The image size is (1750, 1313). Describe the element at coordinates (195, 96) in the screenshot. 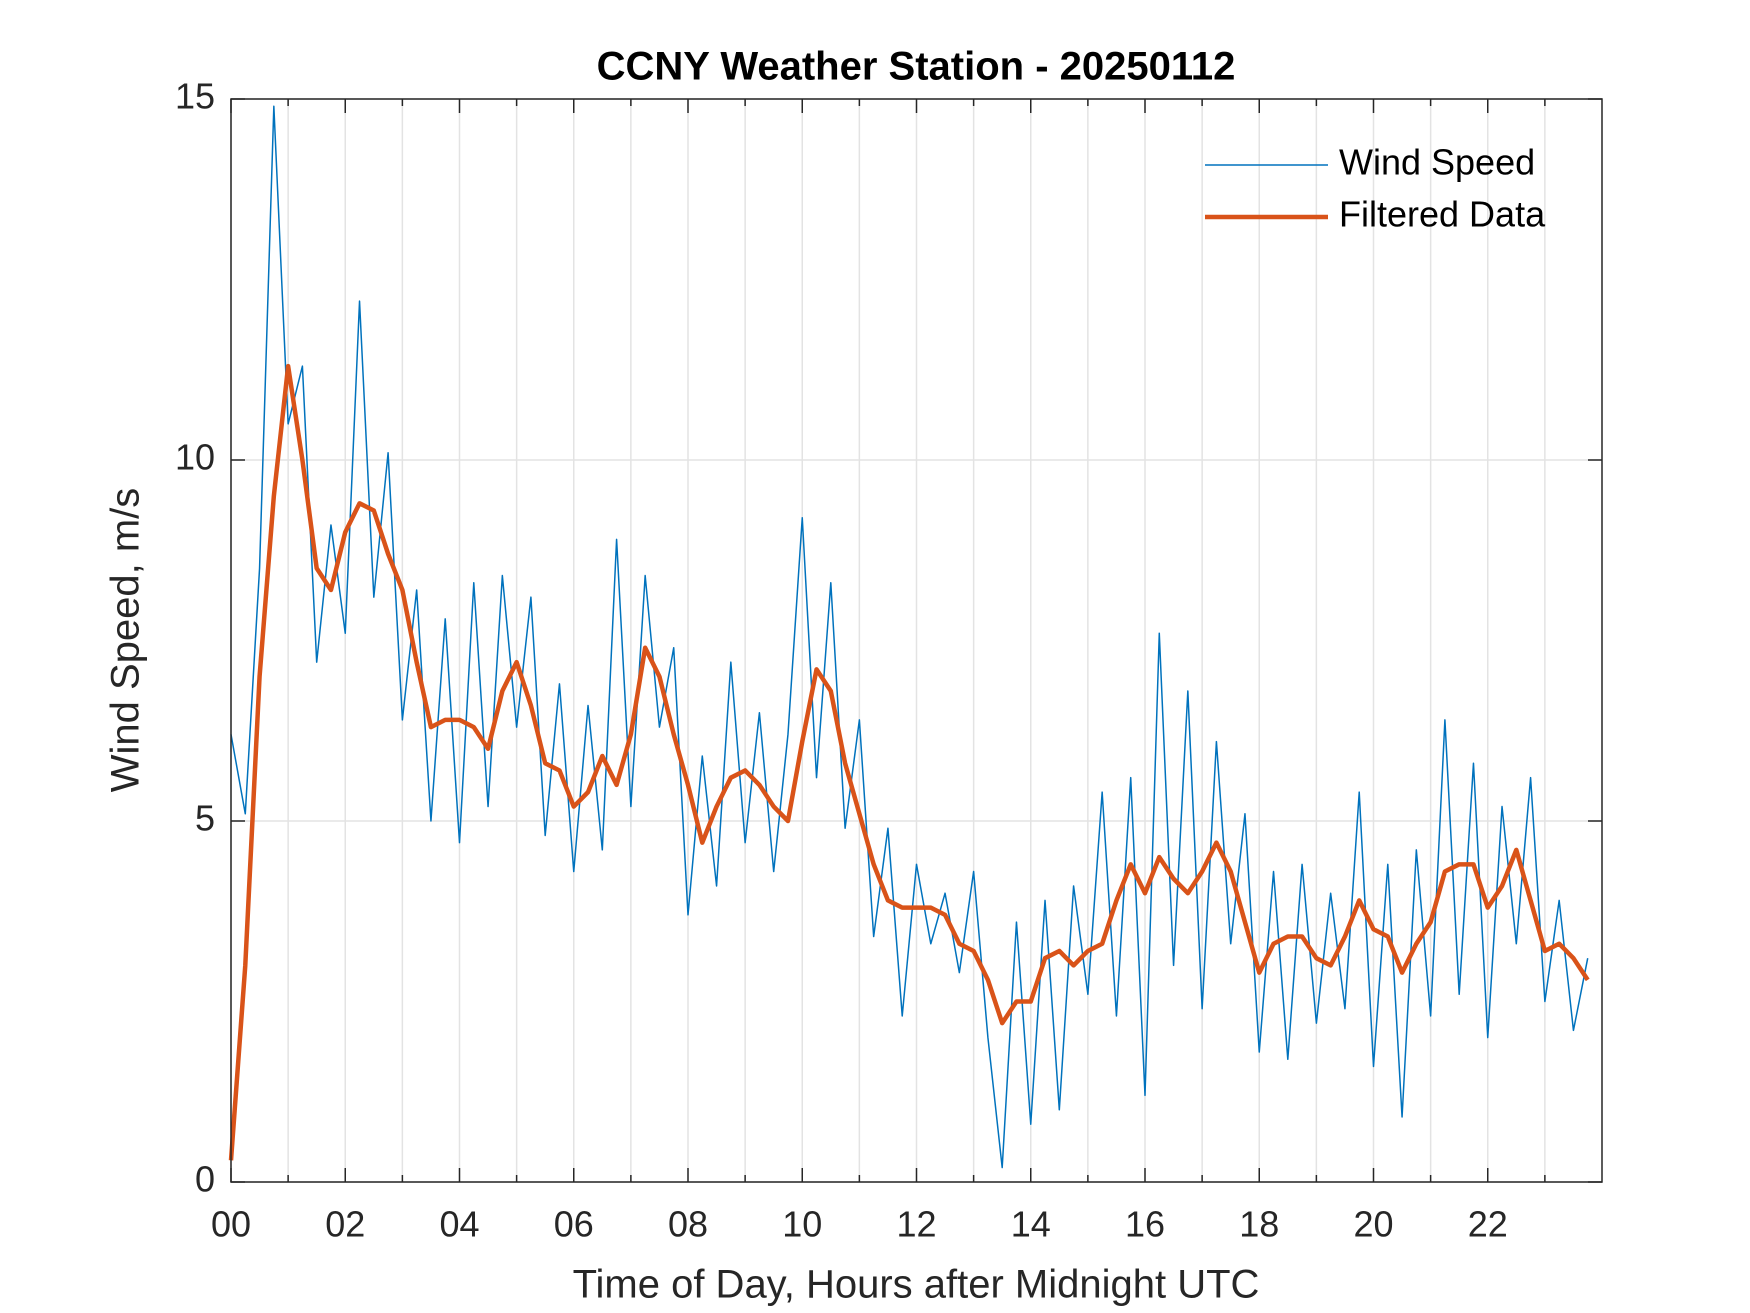

I see `y-tick-label: 15` at that location.